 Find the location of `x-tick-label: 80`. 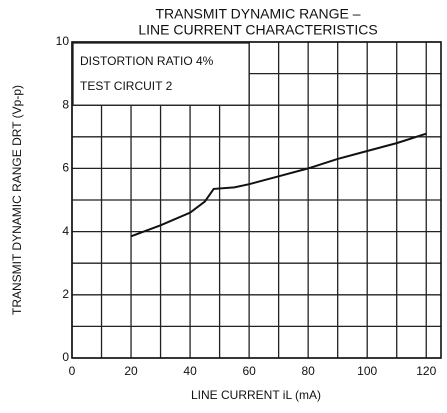

x-tick-label: 80 is located at coordinates (308, 371).